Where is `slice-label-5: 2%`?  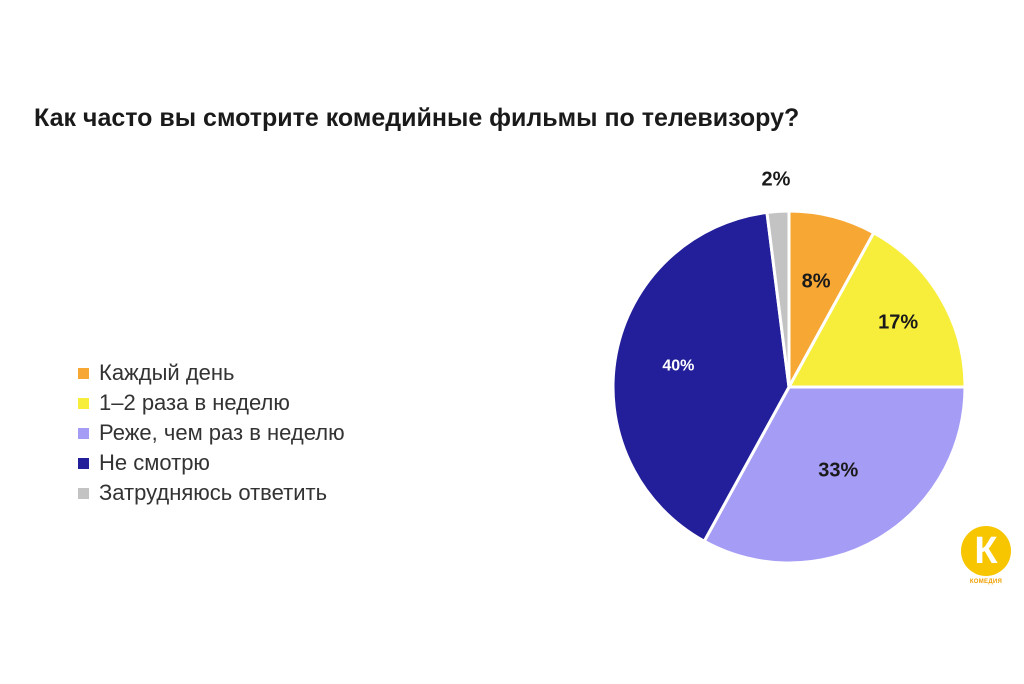 slice-label-5: 2% is located at coordinates (776, 180).